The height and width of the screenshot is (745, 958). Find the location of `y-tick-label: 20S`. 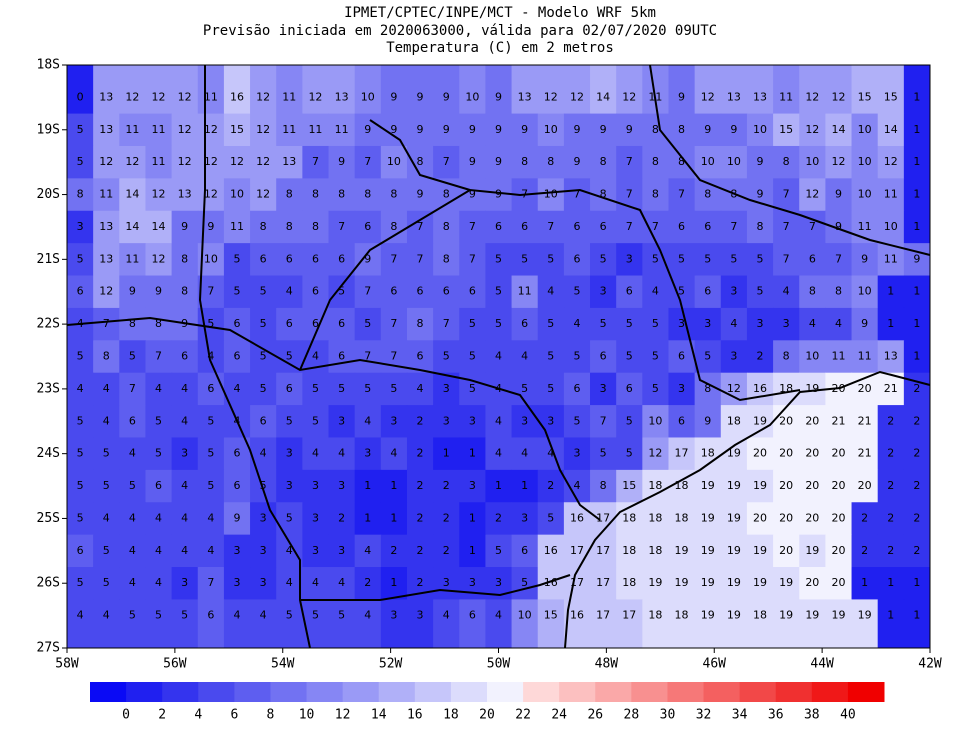

y-tick-label: 20S is located at coordinates (48, 194).